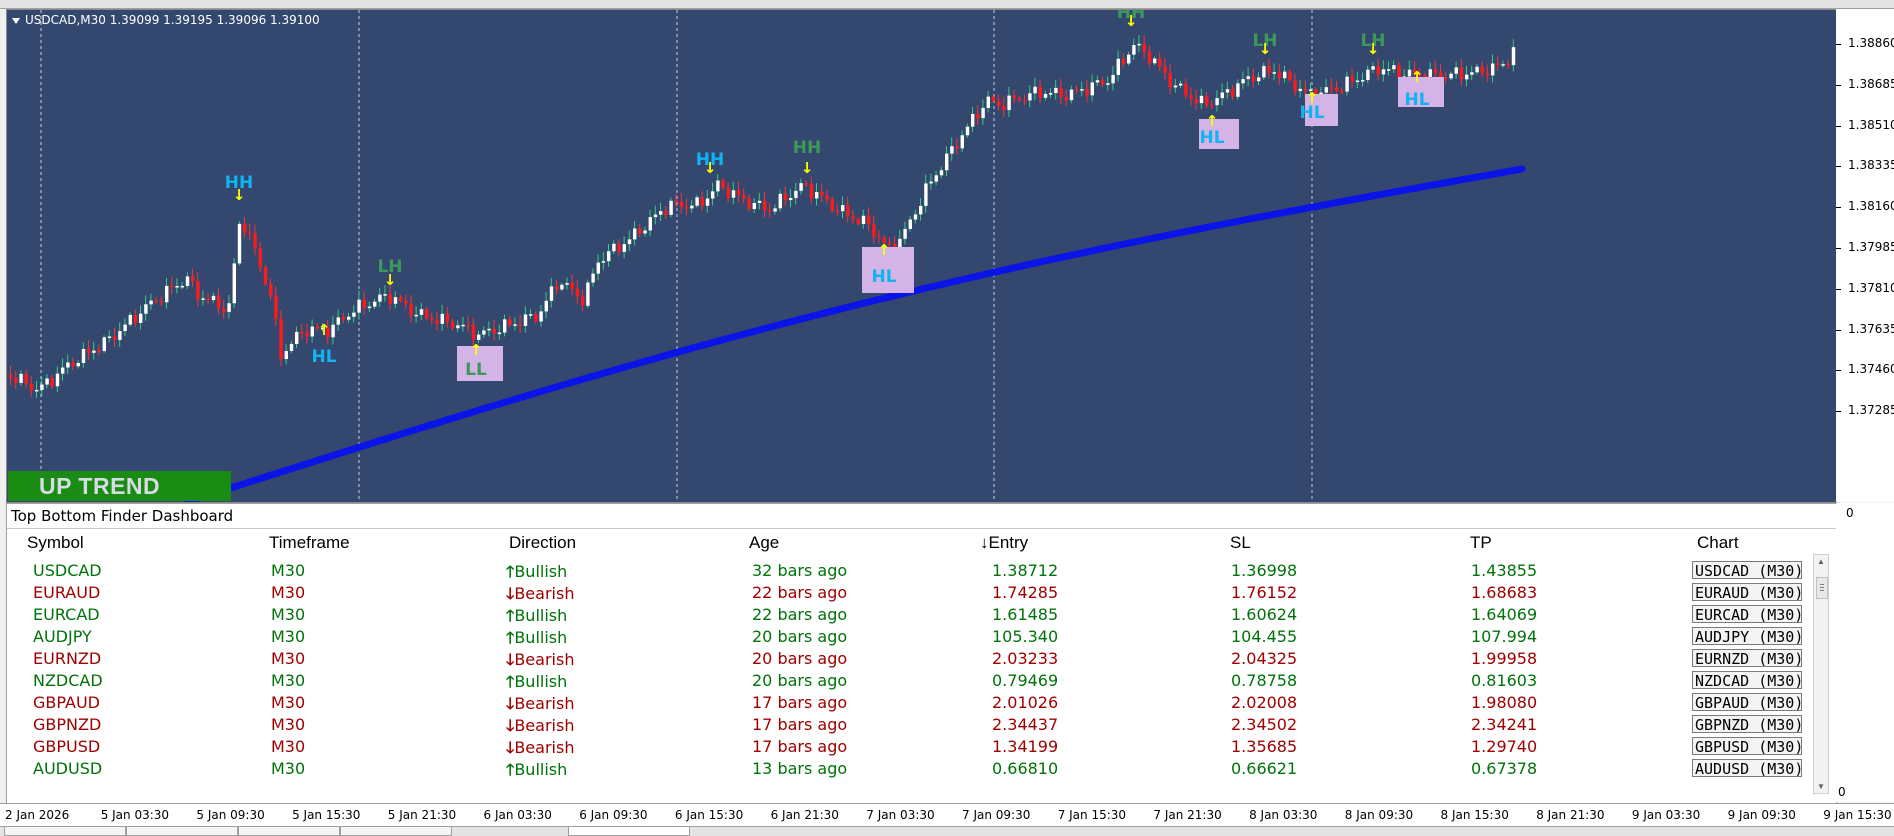  I want to click on tp-cell: 1.29740, so click(1504, 746).